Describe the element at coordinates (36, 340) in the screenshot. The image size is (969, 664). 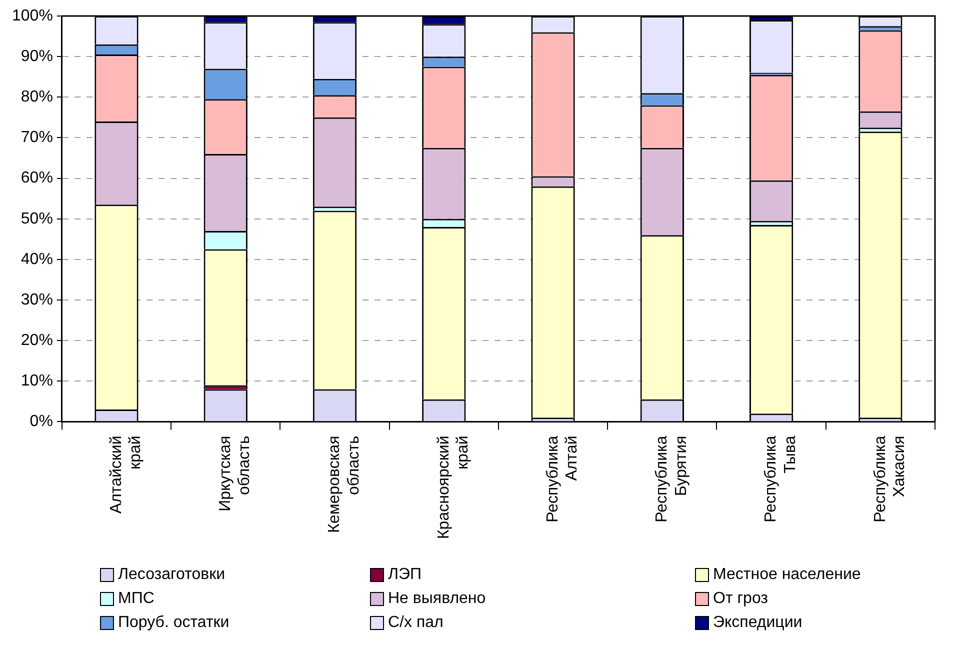
I see `y-tick-label: 20%` at that location.